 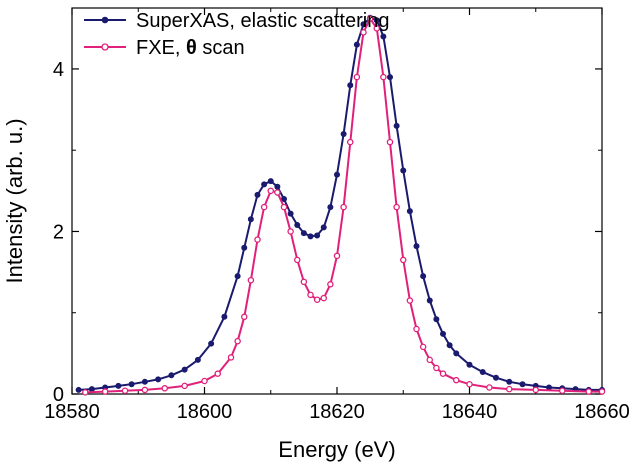 What do you see at coordinates (14, 200) in the screenshot?
I see `y-axis-title: Intensity (arb. u.)` at bounding box center [14, 200].